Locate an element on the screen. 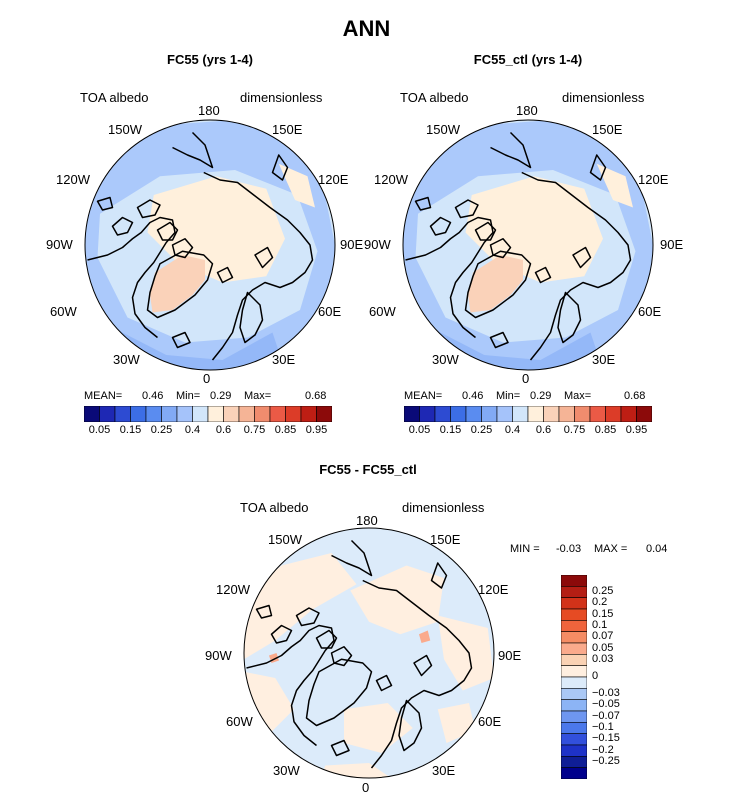 The height and width of the screenshot is (797, 733). panel-title-fc55: FC55 (yrs 1-4) is located at coordinates (210, 59).